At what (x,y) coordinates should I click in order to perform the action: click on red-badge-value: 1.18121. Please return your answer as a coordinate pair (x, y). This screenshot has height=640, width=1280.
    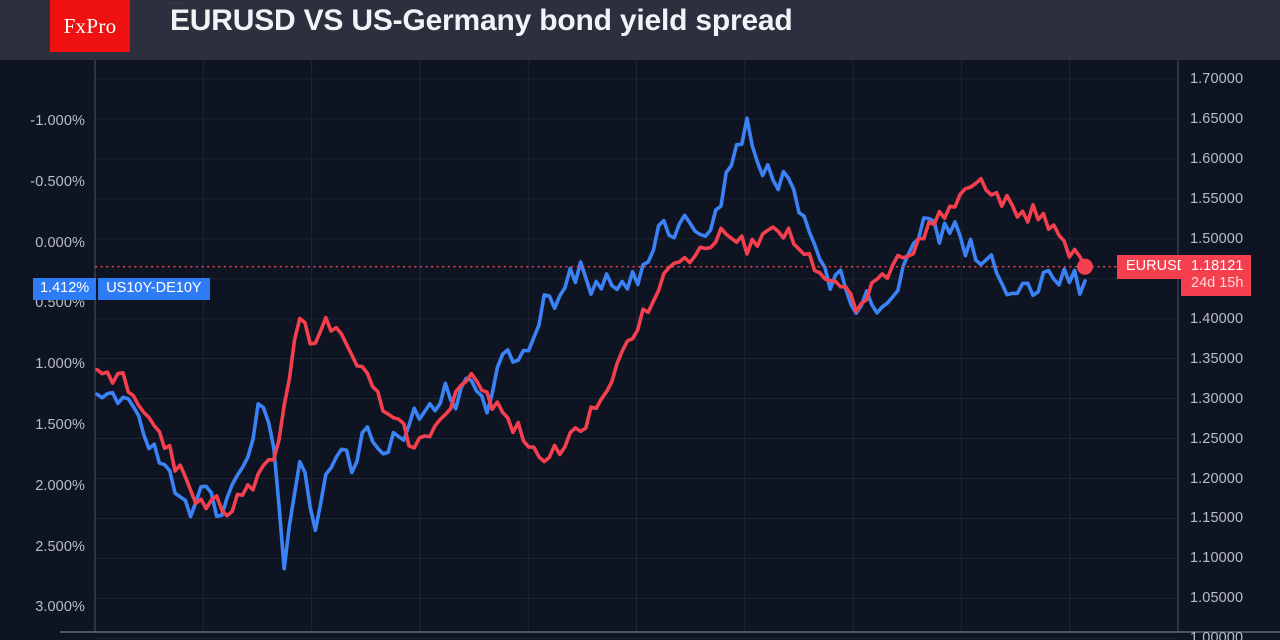
    Looking at the image, I should click on (1217, 265).